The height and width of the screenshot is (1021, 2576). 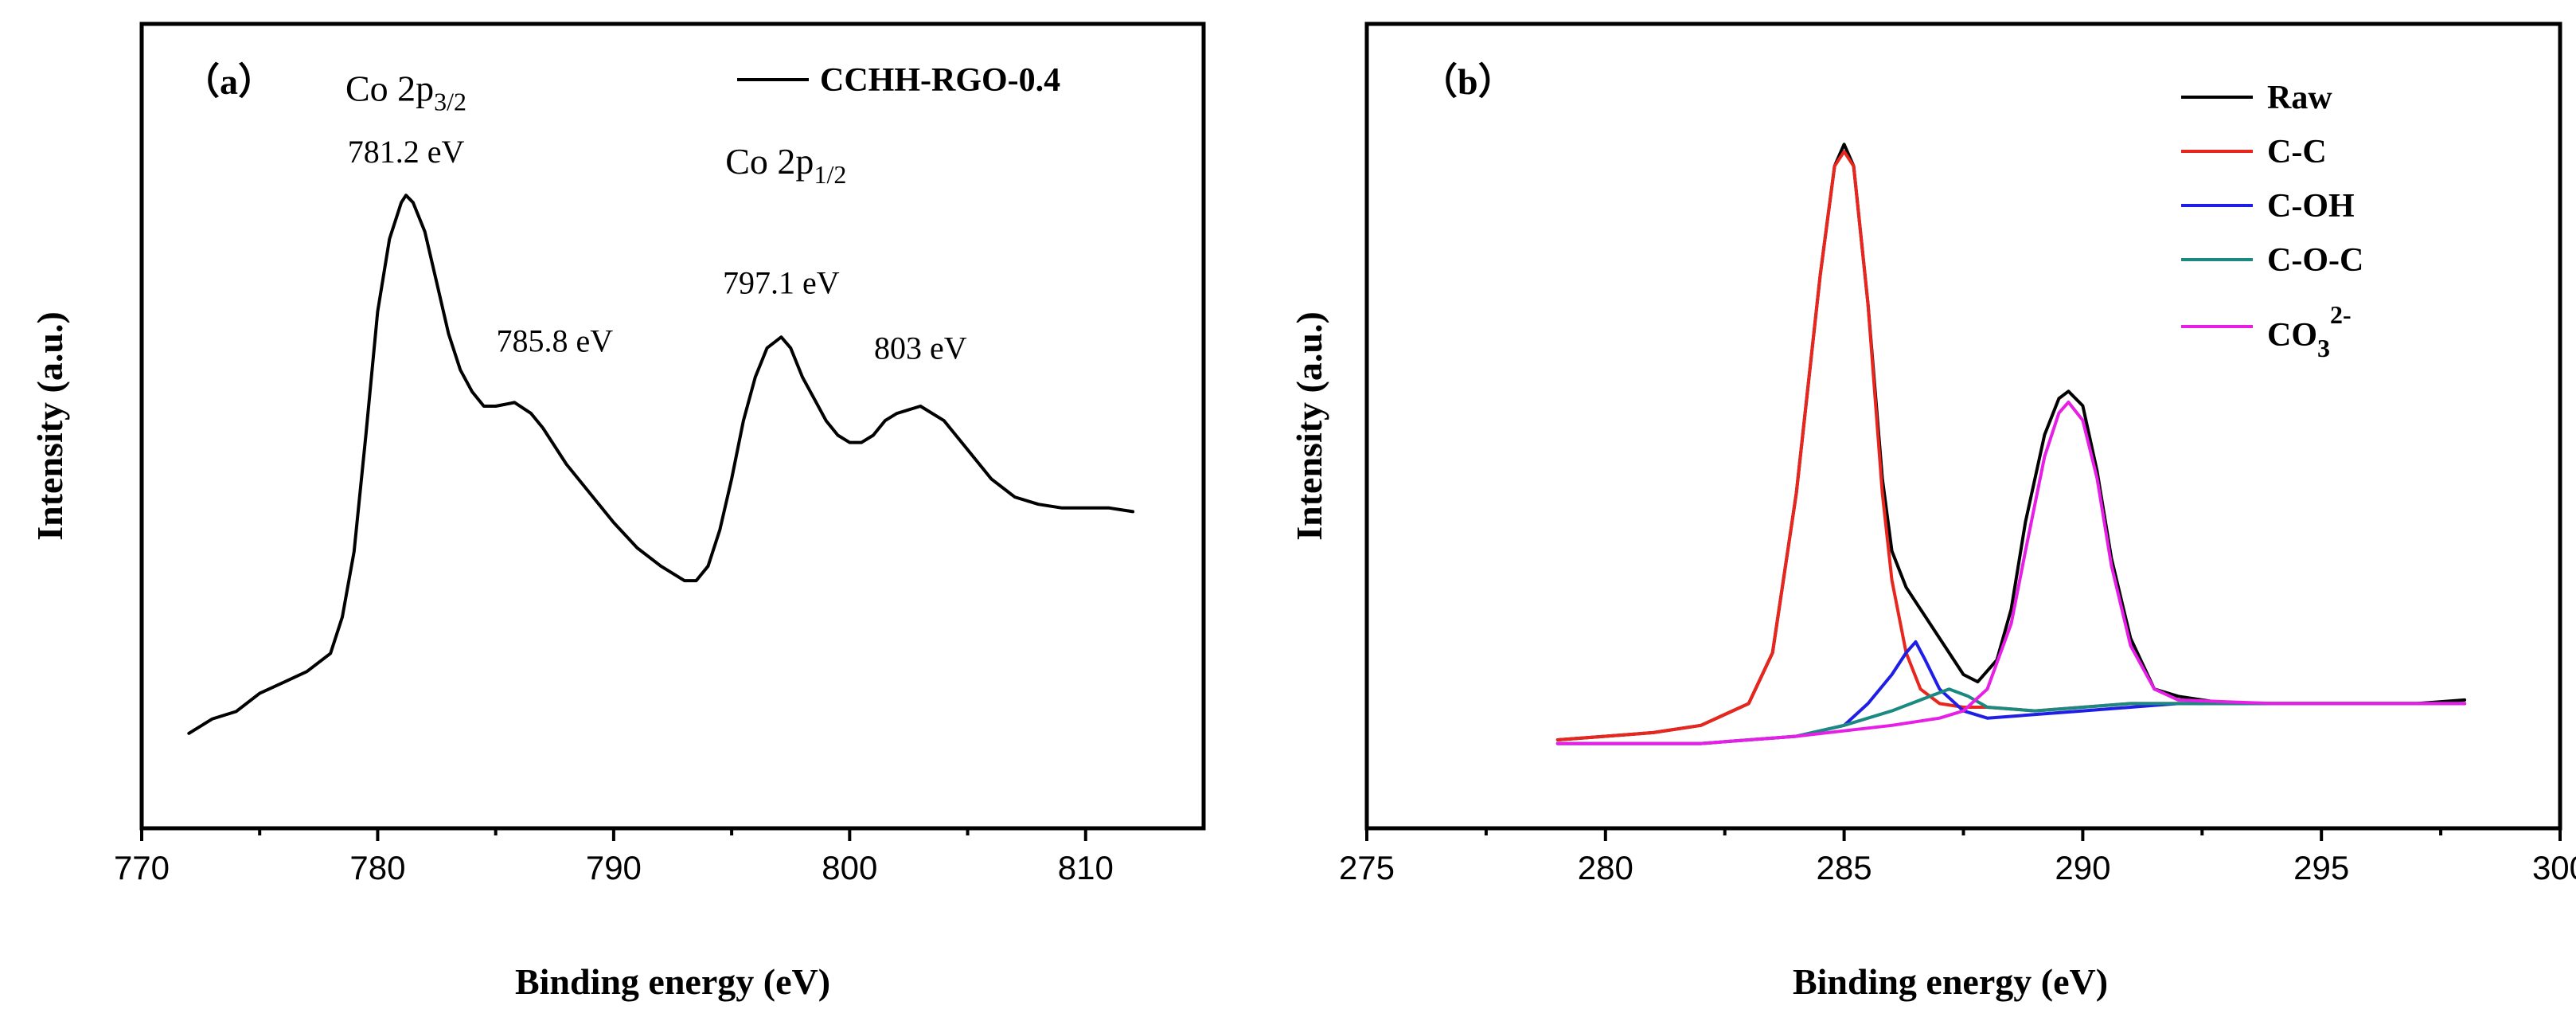 I want to click on series-co32-line, so click(x=2011, y=573).